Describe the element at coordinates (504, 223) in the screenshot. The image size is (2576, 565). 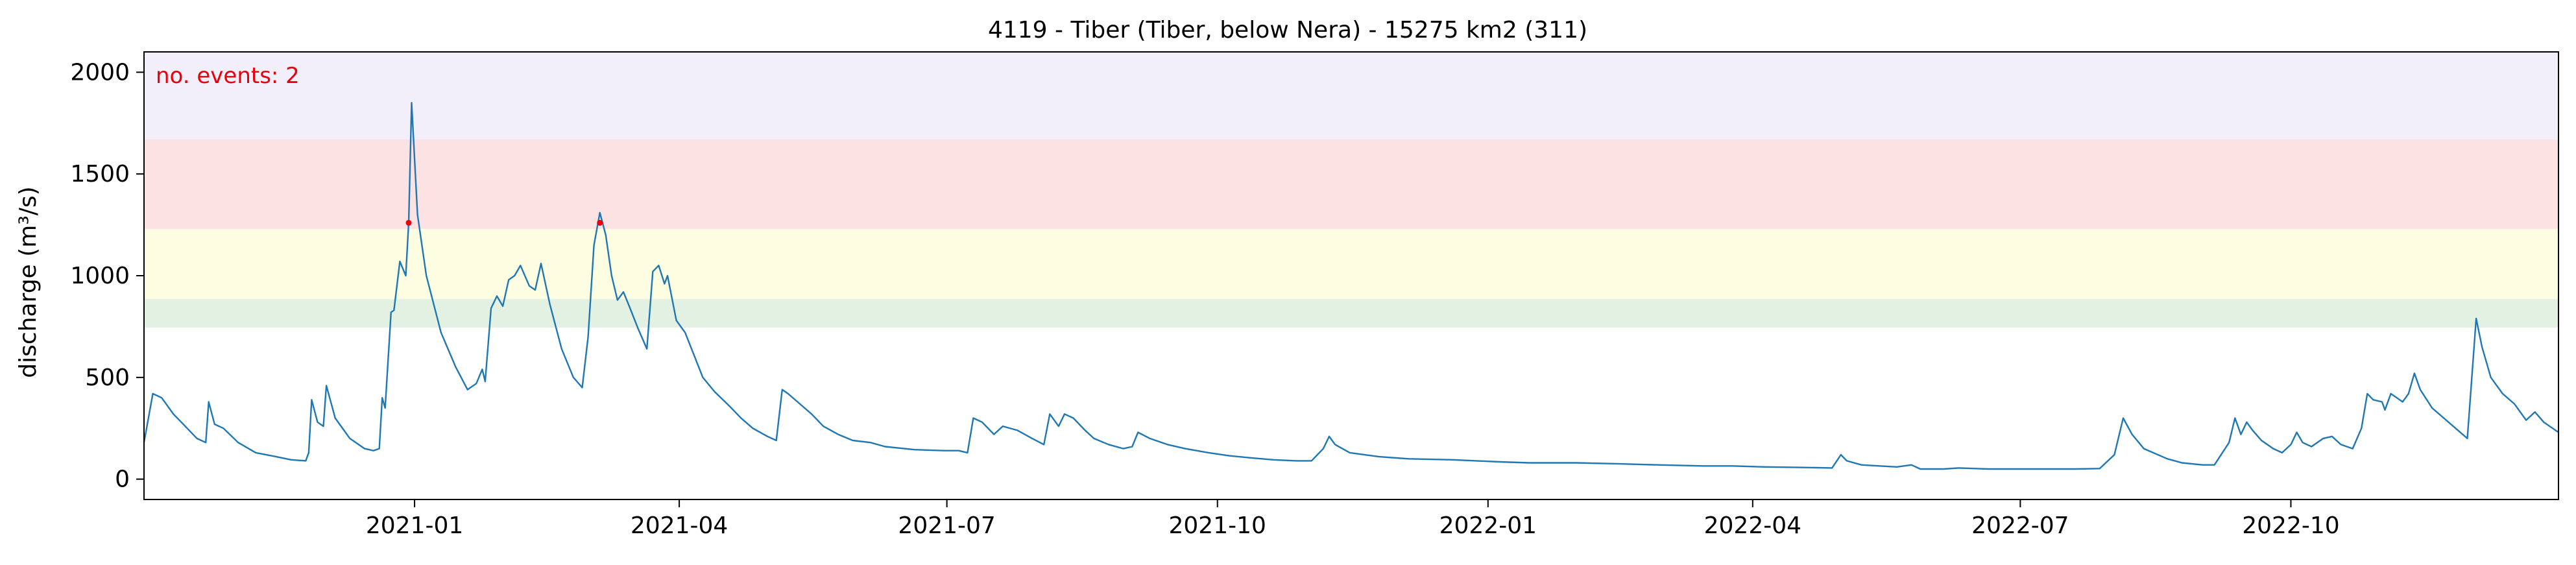
I see `event-markers` at that location.